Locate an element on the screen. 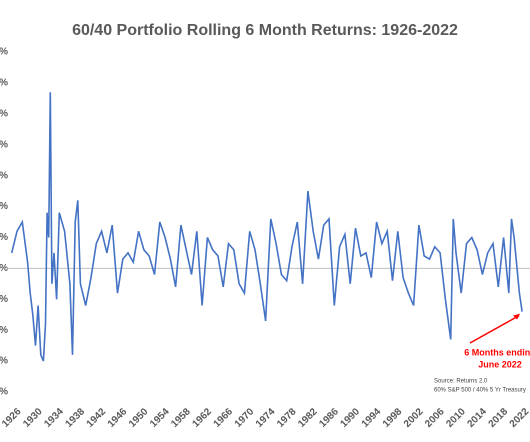 This screenshot has height=442, width=530. x-tick-label: 1958 is located at coordinates (181, 418).